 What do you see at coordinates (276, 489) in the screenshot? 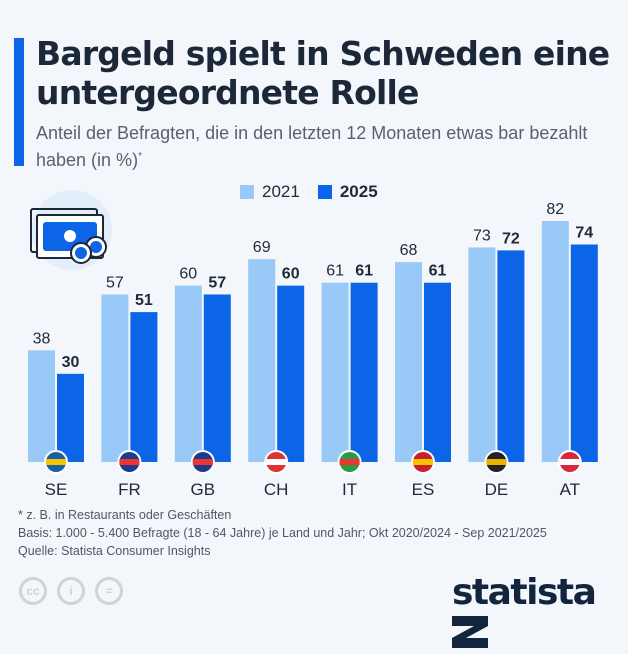
I see `x-tick-label-CH: CH` at bounding box center [276, 489].